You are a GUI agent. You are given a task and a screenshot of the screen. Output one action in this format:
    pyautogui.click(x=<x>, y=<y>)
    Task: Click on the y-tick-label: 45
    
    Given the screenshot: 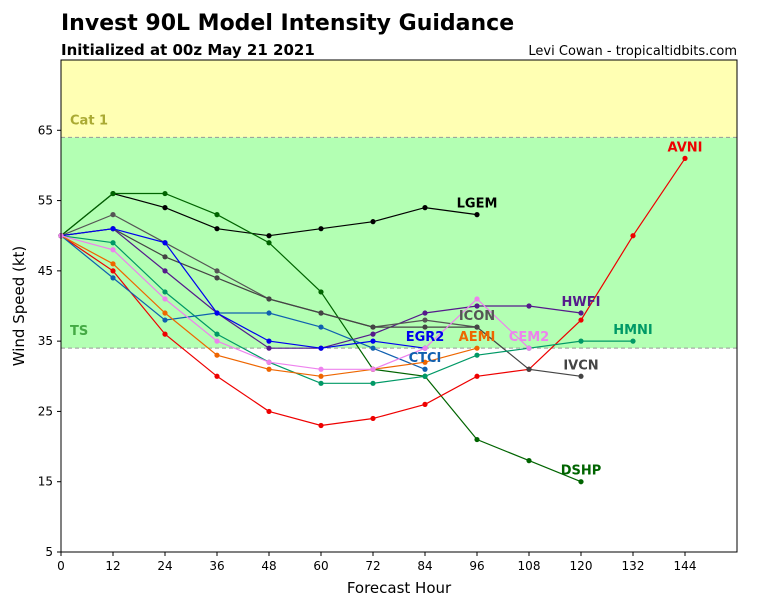 What is the action you would take?
    pyautogui.click(x=45, y=271)
    